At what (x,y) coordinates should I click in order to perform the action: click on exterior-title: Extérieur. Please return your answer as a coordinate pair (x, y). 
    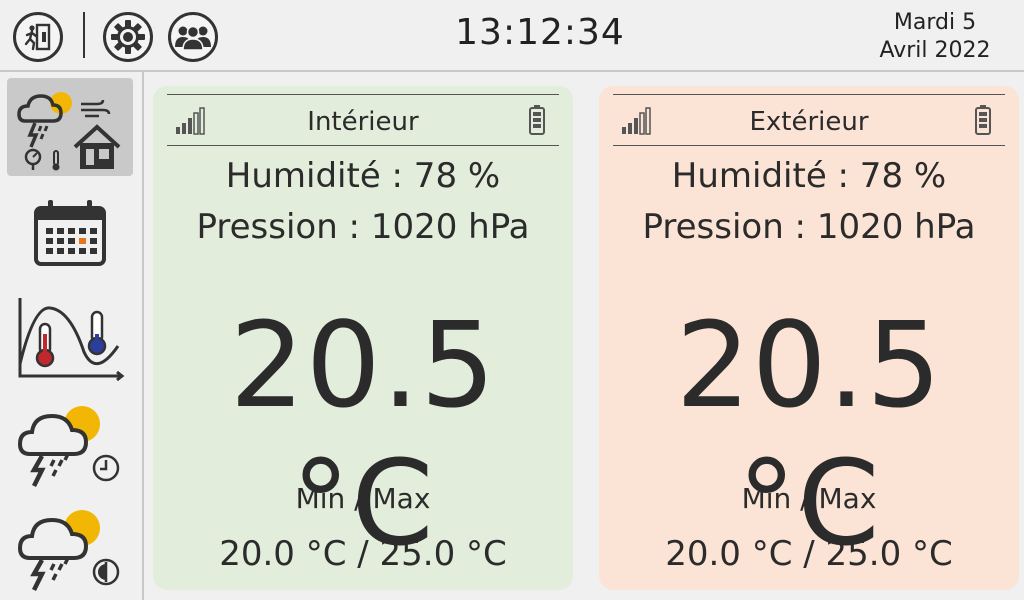
    Looking at the image, I should click on (809, 122).